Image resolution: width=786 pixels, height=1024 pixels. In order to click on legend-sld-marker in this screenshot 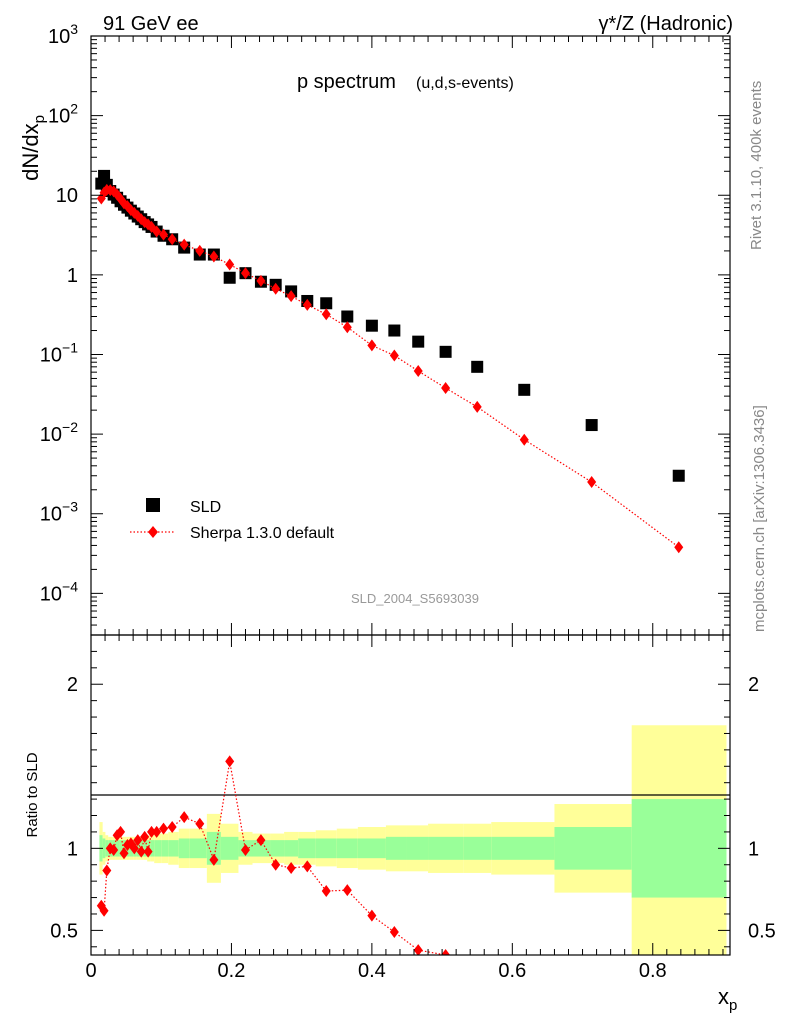, I will do `click(153, 505)`.